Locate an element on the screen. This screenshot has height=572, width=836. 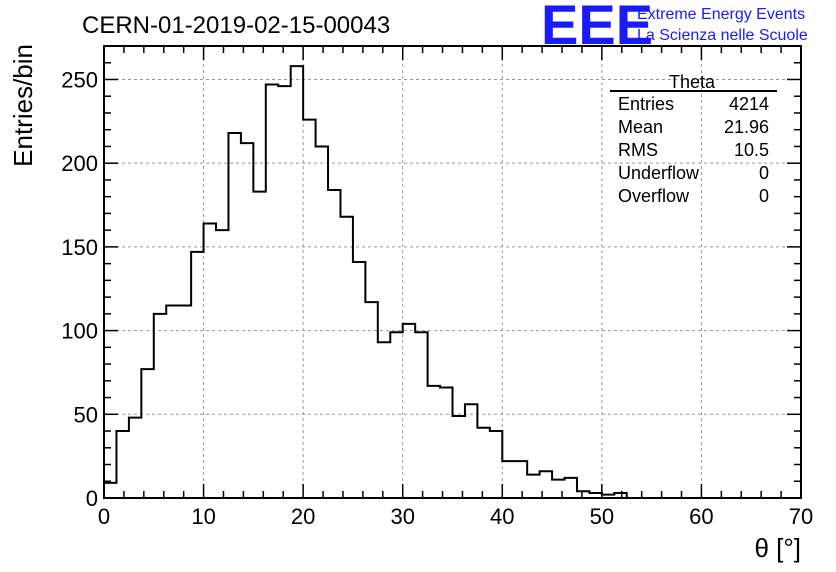
stats-value-entries: 4214 is located at coordinates (749, 104).